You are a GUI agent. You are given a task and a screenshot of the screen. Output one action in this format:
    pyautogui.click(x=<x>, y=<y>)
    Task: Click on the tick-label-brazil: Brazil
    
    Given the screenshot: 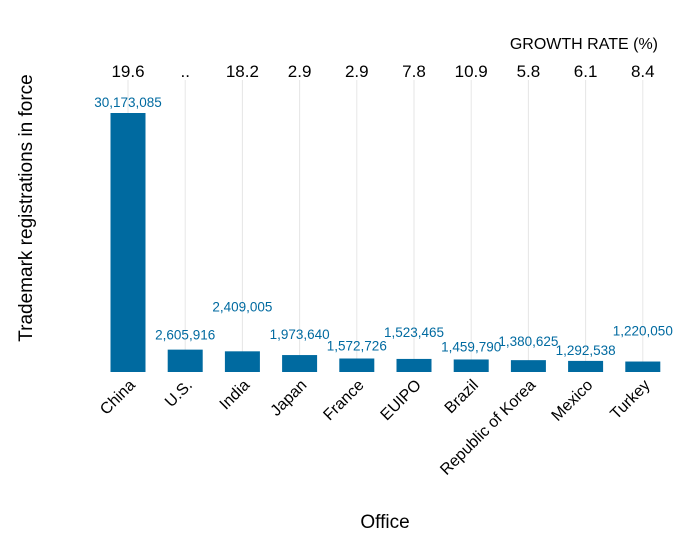 What is the action you would take?
    pyautogui.click(x=462, y=397)
    